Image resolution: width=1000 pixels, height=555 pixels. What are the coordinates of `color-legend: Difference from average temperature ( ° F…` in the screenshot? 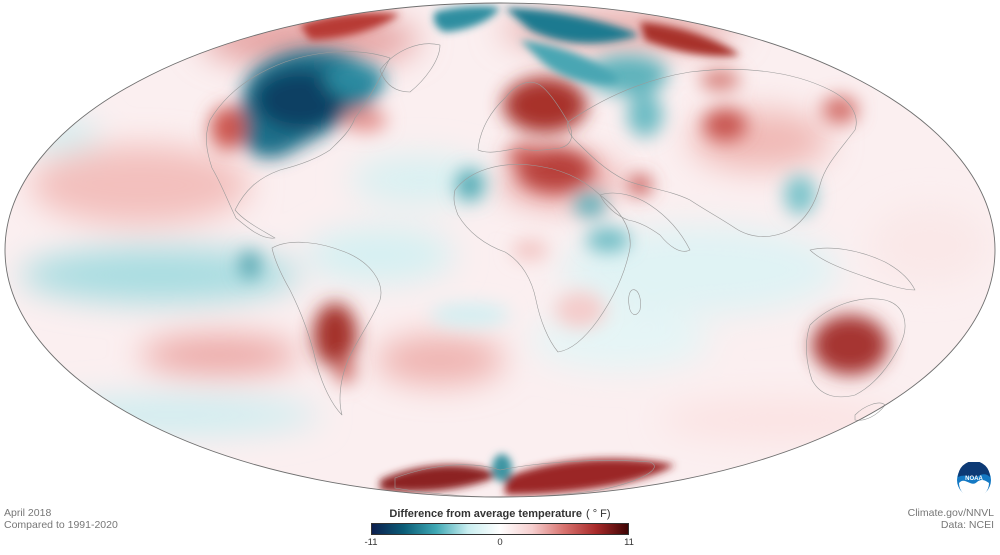 It's located at (498, 528).